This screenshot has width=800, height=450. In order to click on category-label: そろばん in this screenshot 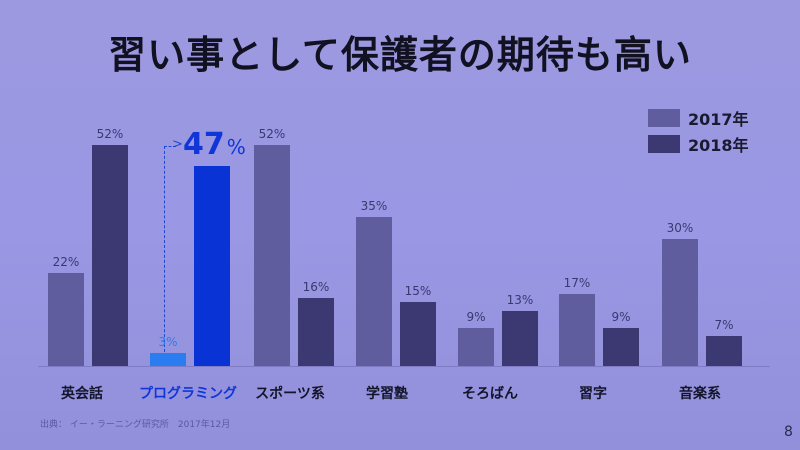, I will do `click(490, 394)`.